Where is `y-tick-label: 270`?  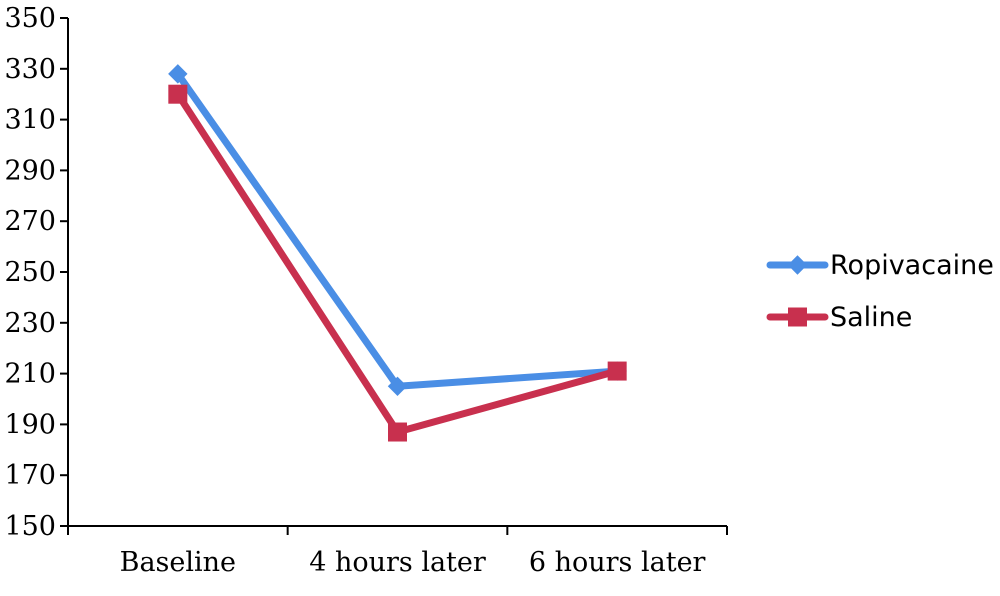
y-tick-label: 270 is located at coordinates (30, 221).